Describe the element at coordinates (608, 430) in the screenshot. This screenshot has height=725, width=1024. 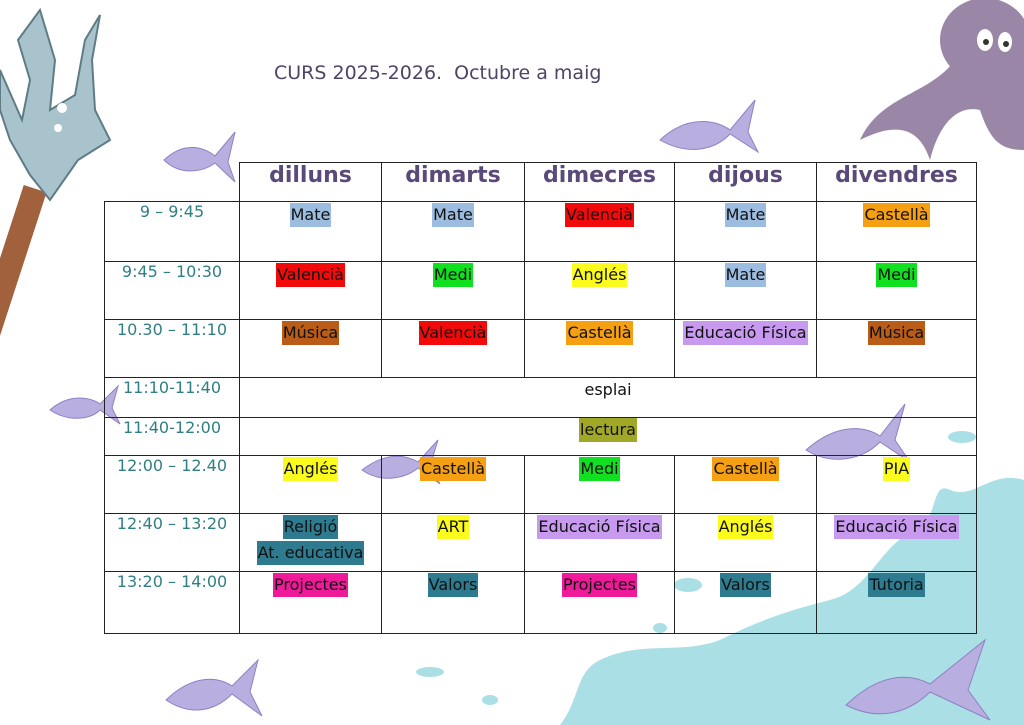
I see `reading-label: lectura` at that location.